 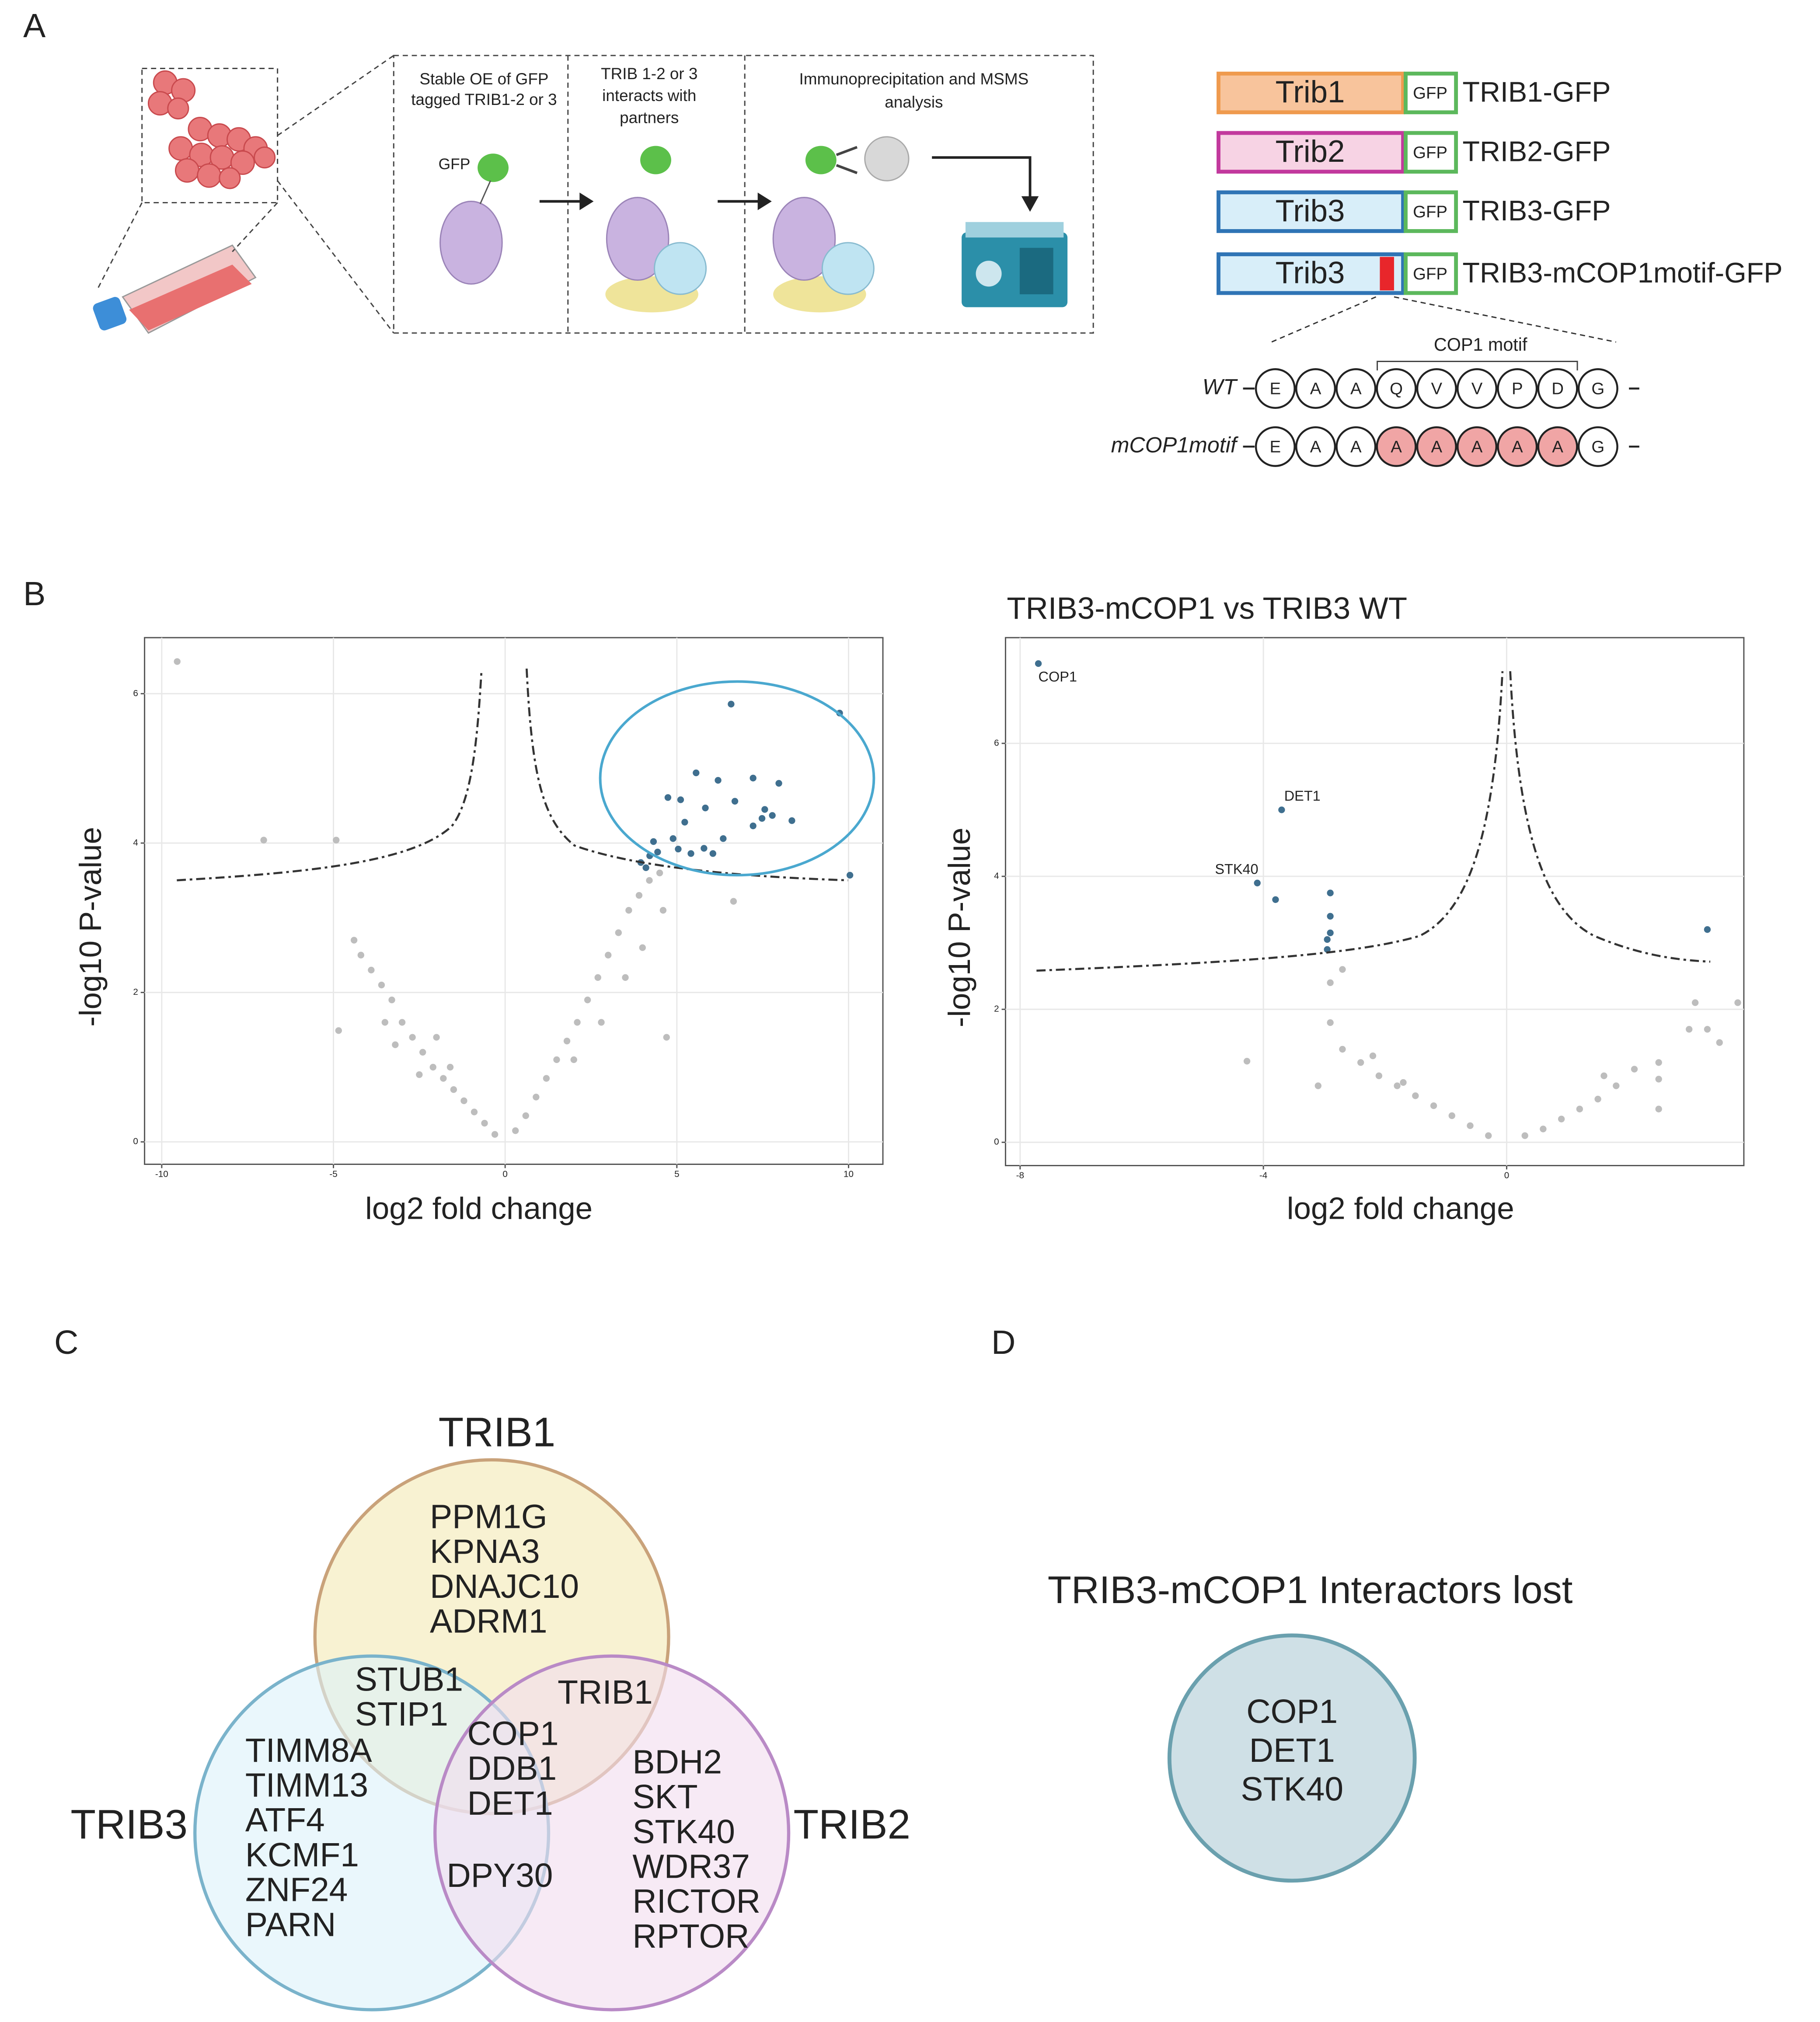 What do you see at coordinates (333, 1174) in the screenshot?
I see `x-tick-label: -5` at bounding box center [333, 1174].